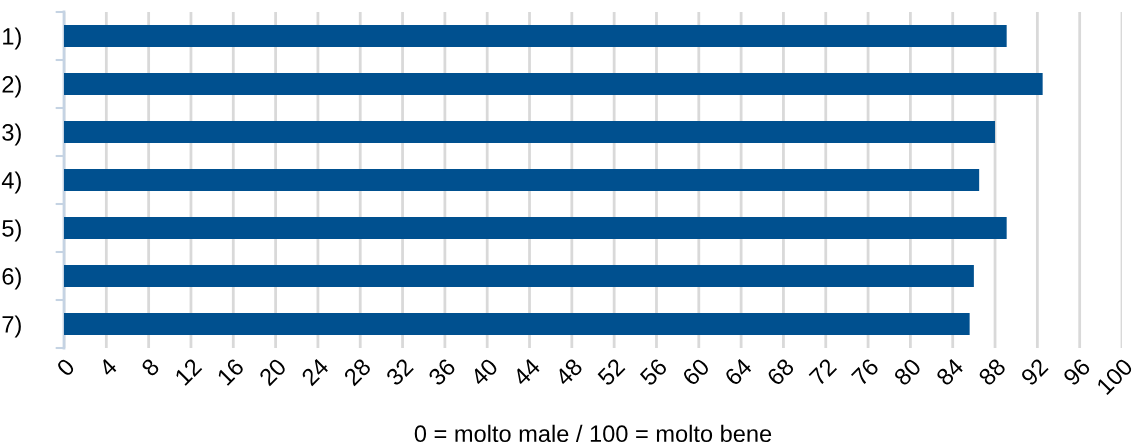 The width and height of the screenshot is (1147, 447). Describe the element at coordinates (11, 278) in the screenshot. I see `y-tick-label: 6)` at that location.